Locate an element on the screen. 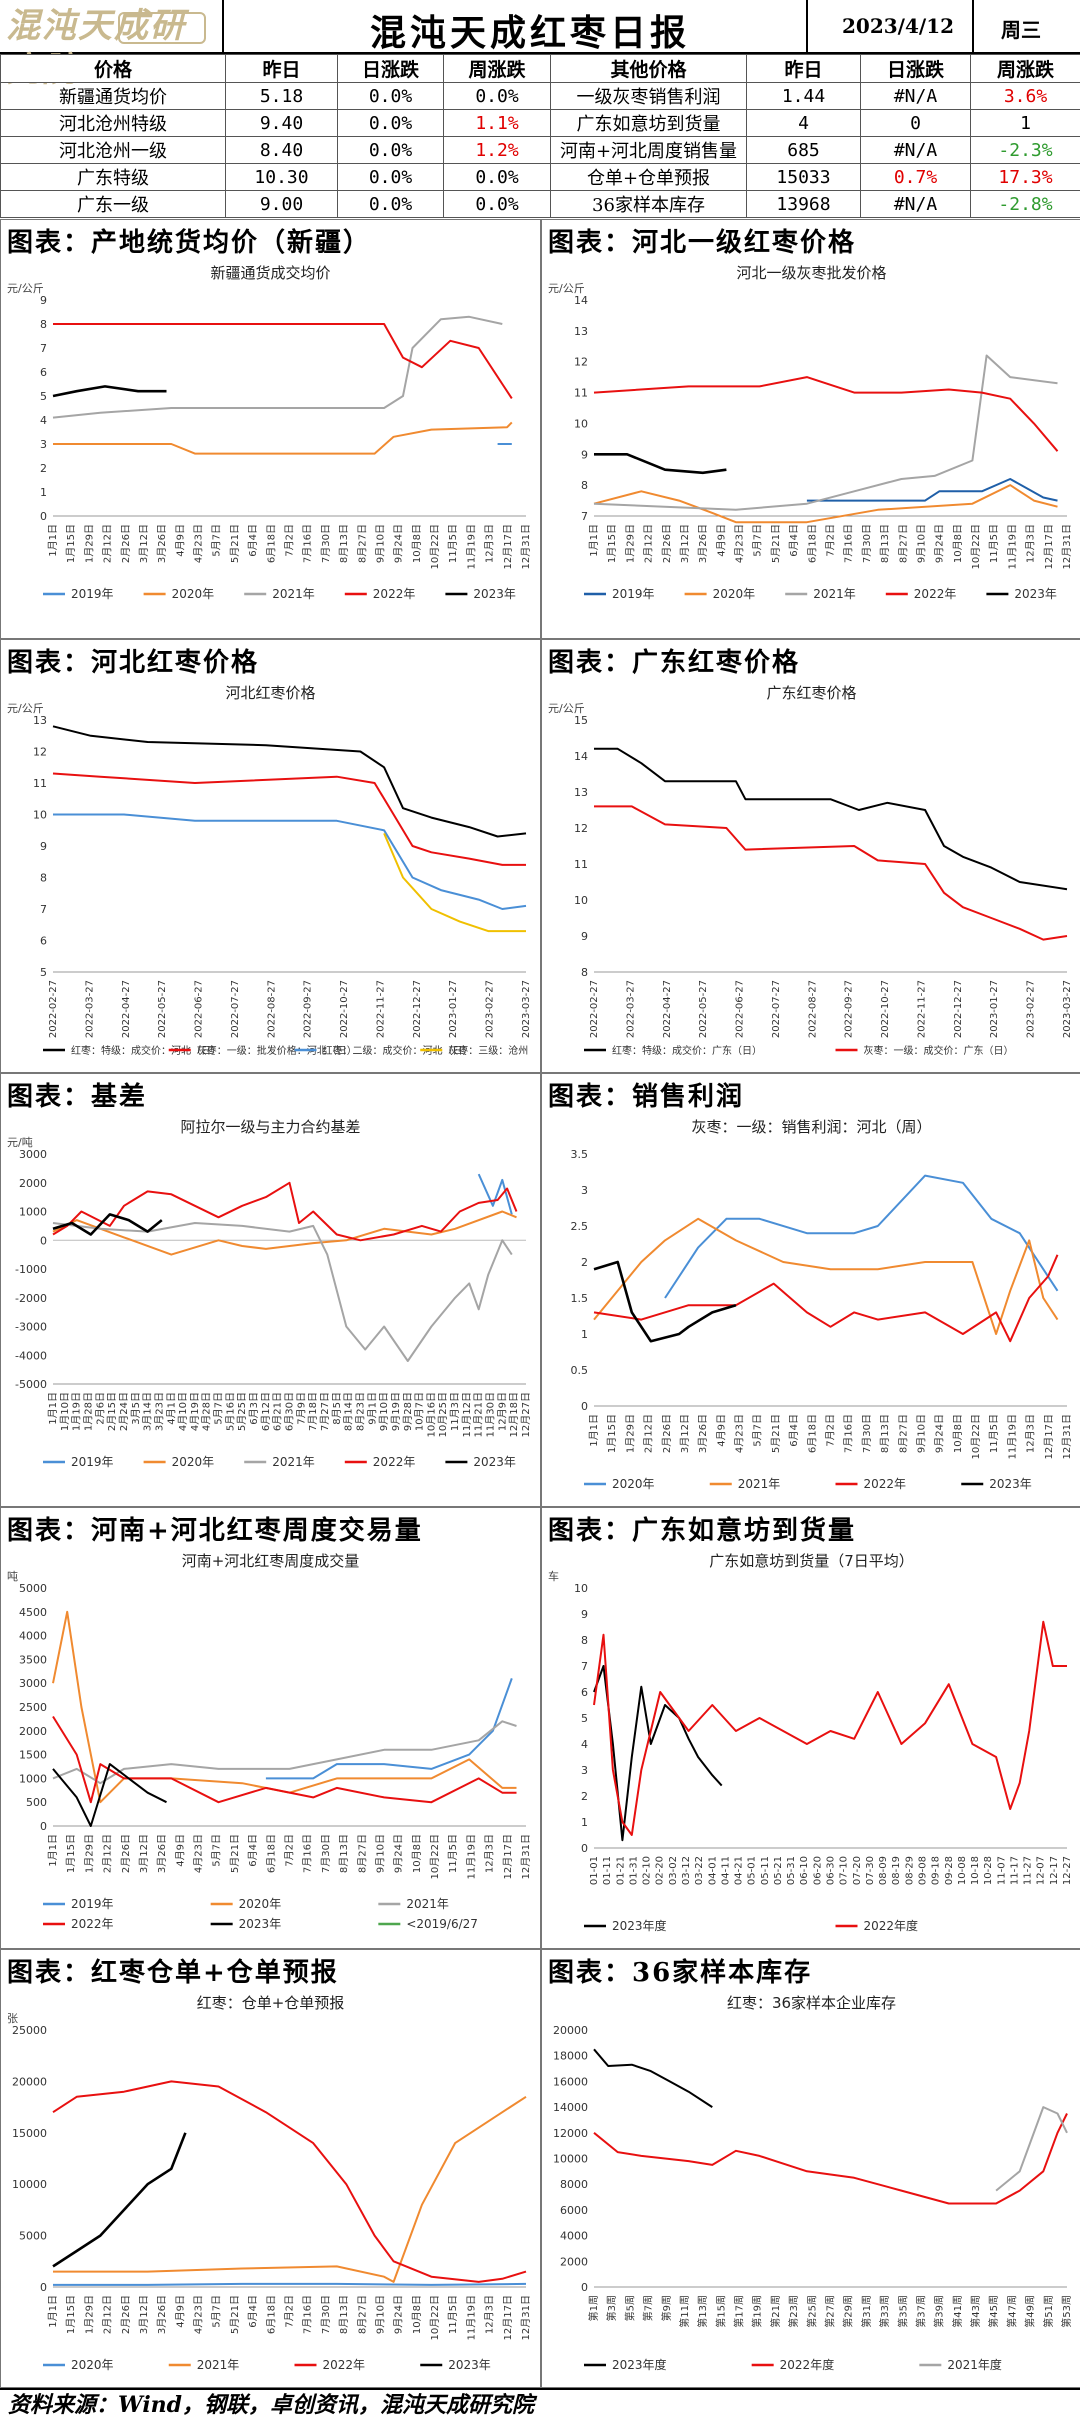 This screenshot has height=2420, width=1080. x-tick-label: 11月12日 is located at coordinates (467, 1414).